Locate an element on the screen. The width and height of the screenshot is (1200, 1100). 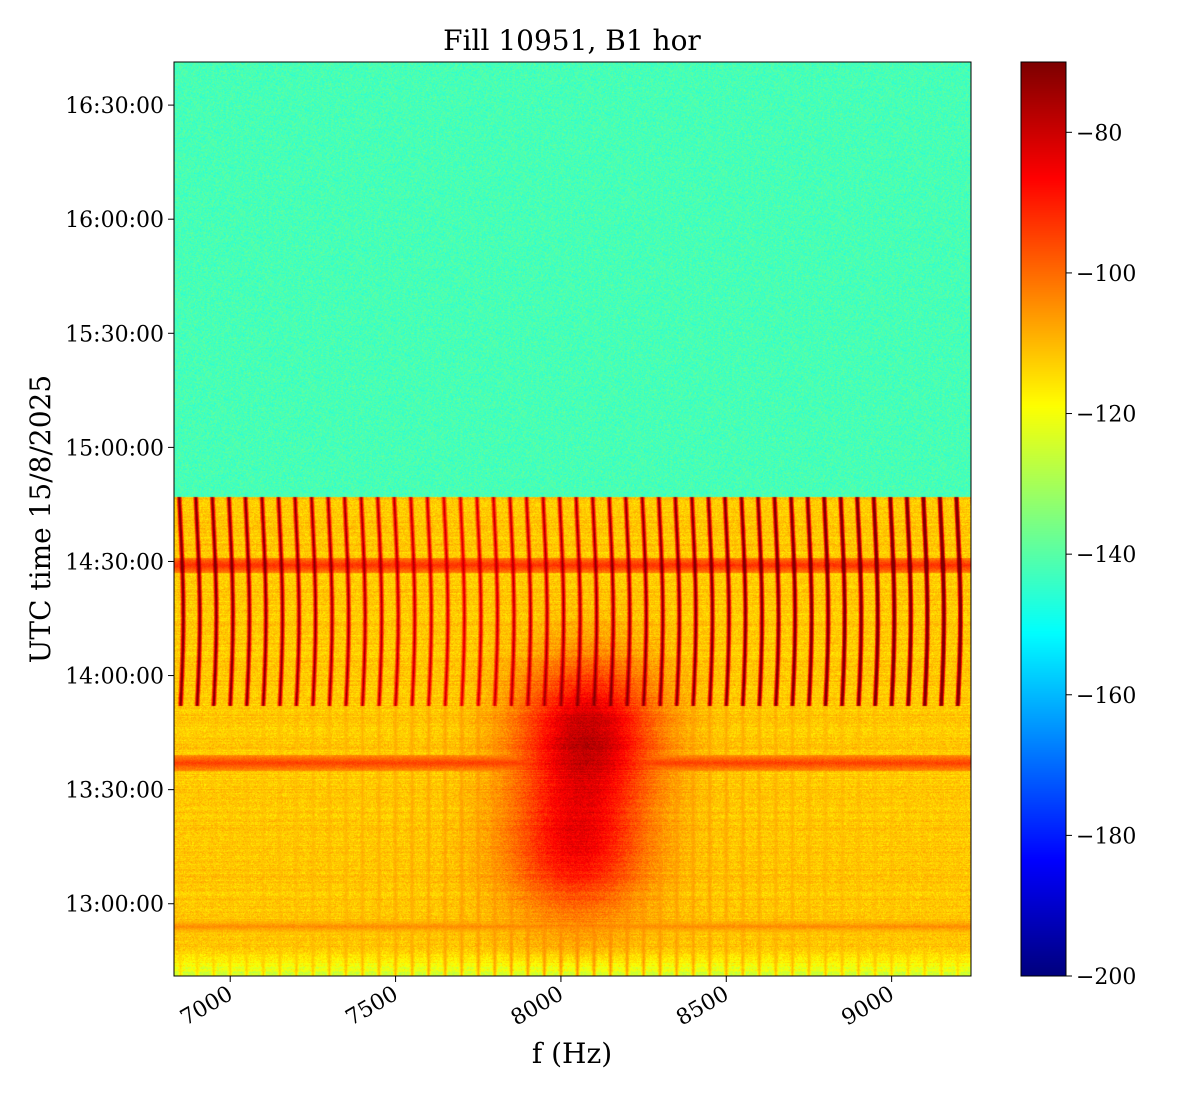
x-tick-label: 8000 is located at coordinates (537, 1007).